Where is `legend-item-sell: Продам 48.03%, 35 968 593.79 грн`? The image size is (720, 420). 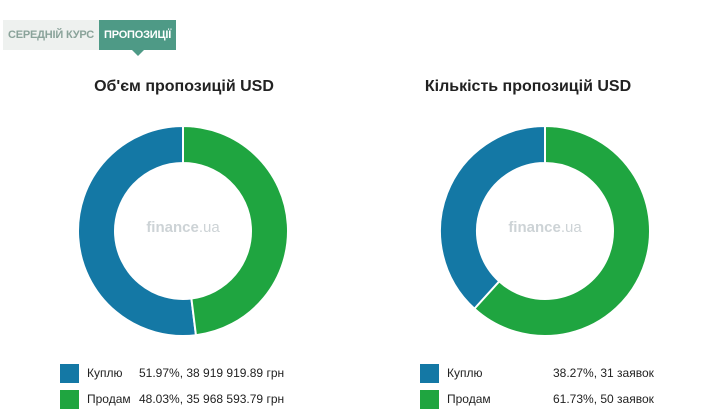 legend-item-sell: Продам 48.03%, 35 968 593.79 грн is located at coordinates (205, 399).